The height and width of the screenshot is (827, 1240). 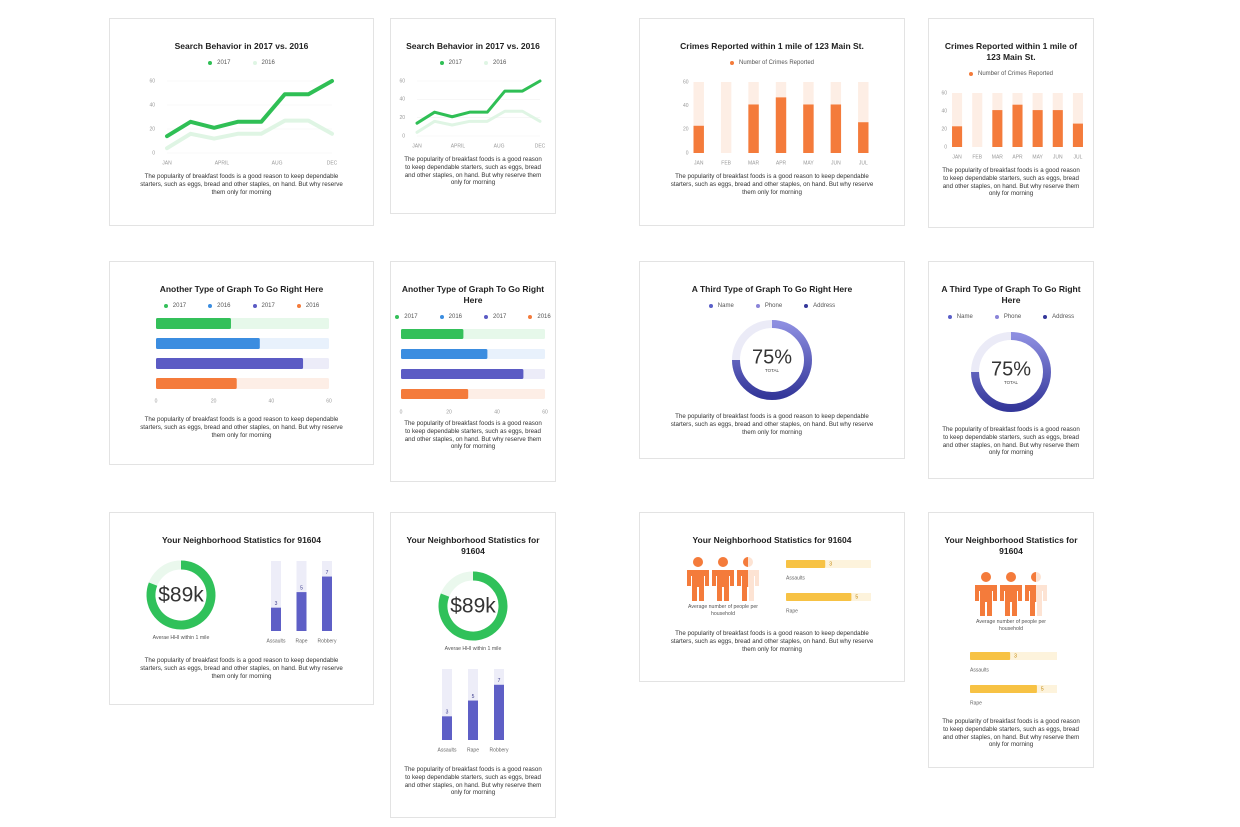 What do you see at coordinates (773, 306) in the screenshot?
I see `legend-label: Phone` at bounding box center [773, 306].